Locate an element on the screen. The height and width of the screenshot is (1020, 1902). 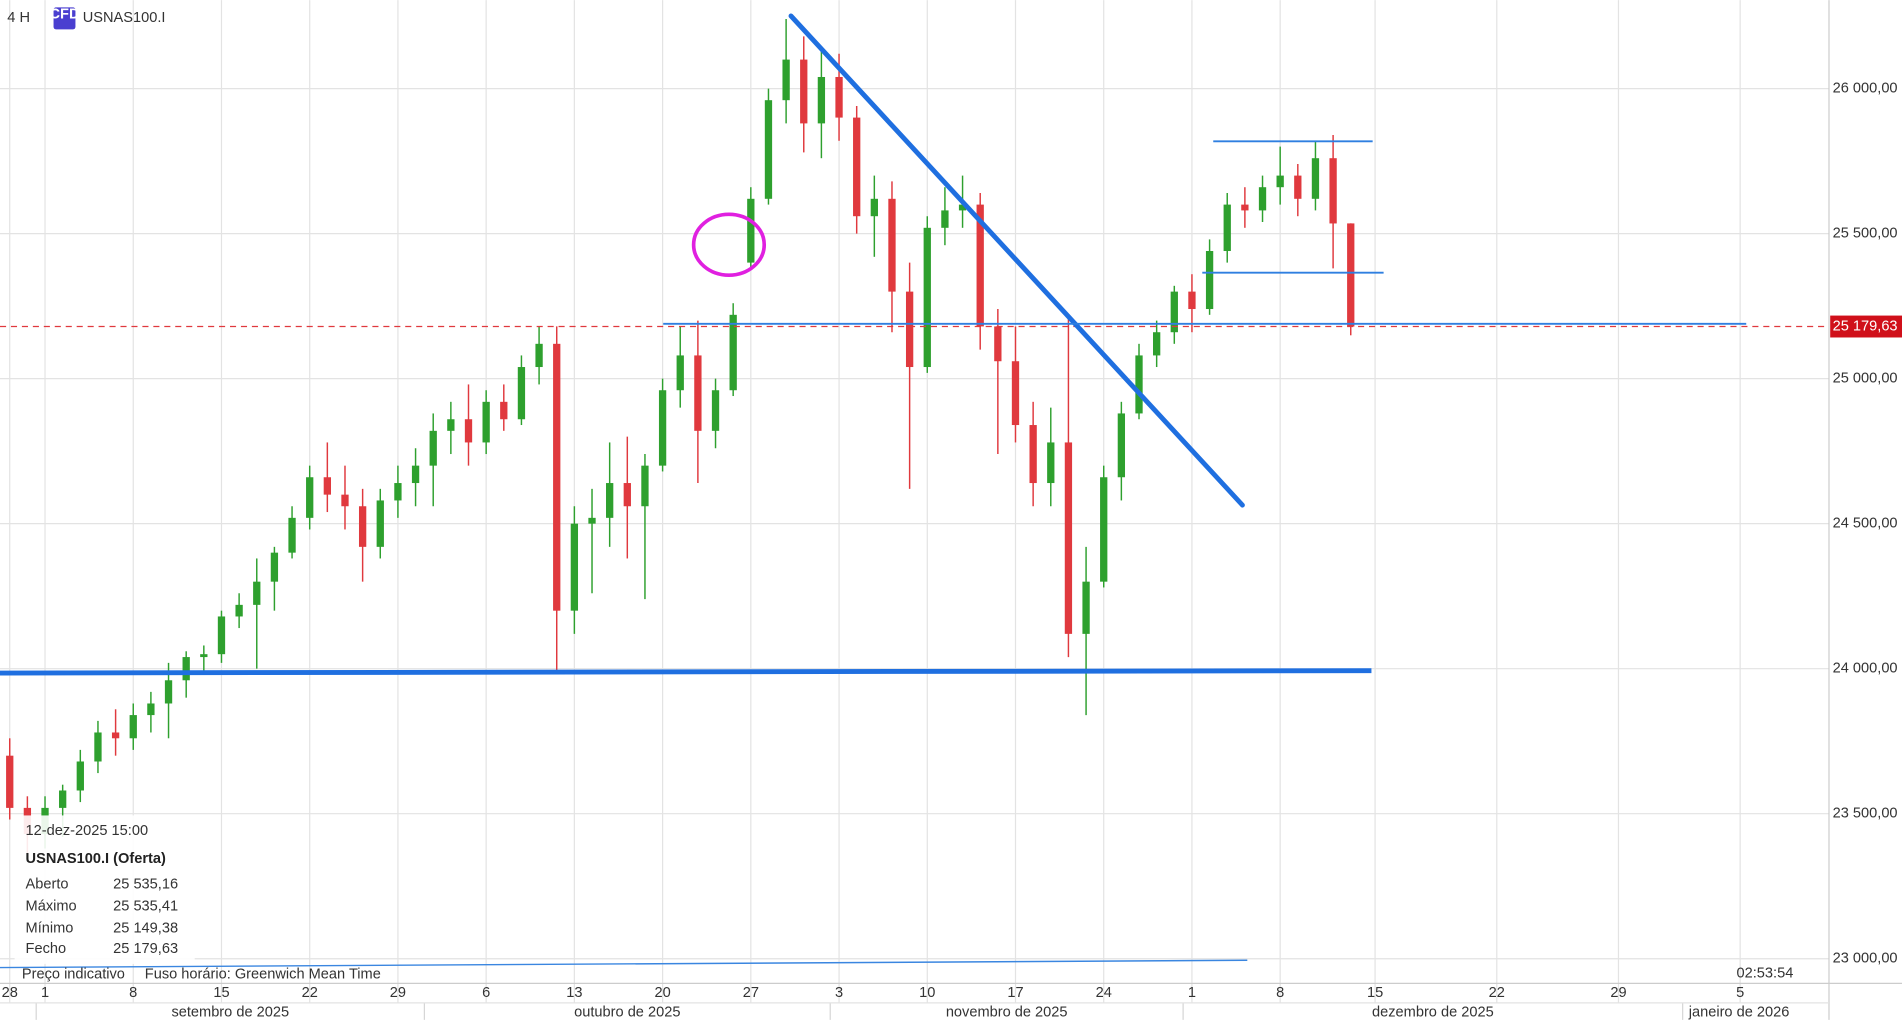
info-datetime: 12-dez-2025 15:00 is located at coordinates (87, 831).